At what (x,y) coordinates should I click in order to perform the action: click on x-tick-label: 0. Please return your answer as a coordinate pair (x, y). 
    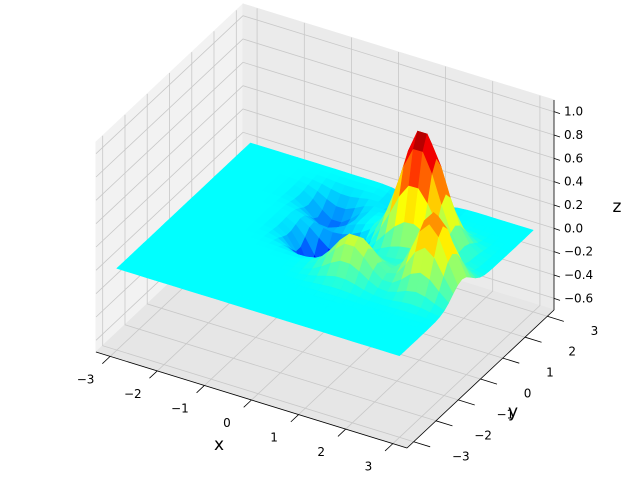
    Looking at the image, I should click on (227, 423).